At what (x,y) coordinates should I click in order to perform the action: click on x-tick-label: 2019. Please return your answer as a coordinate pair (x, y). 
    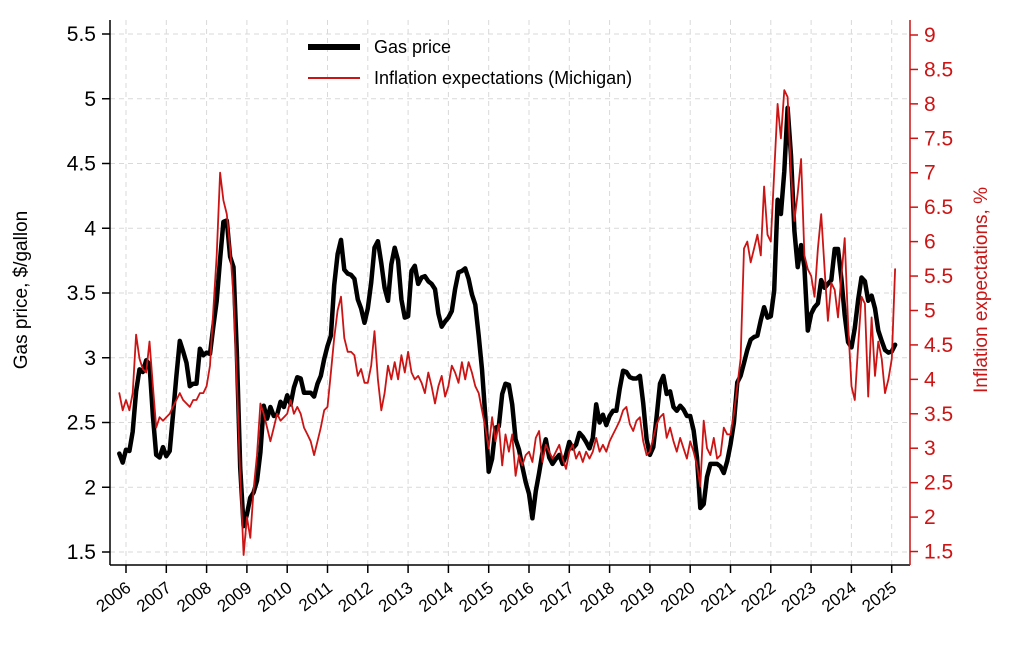
    Looking at the image, I should click on (638, 597).